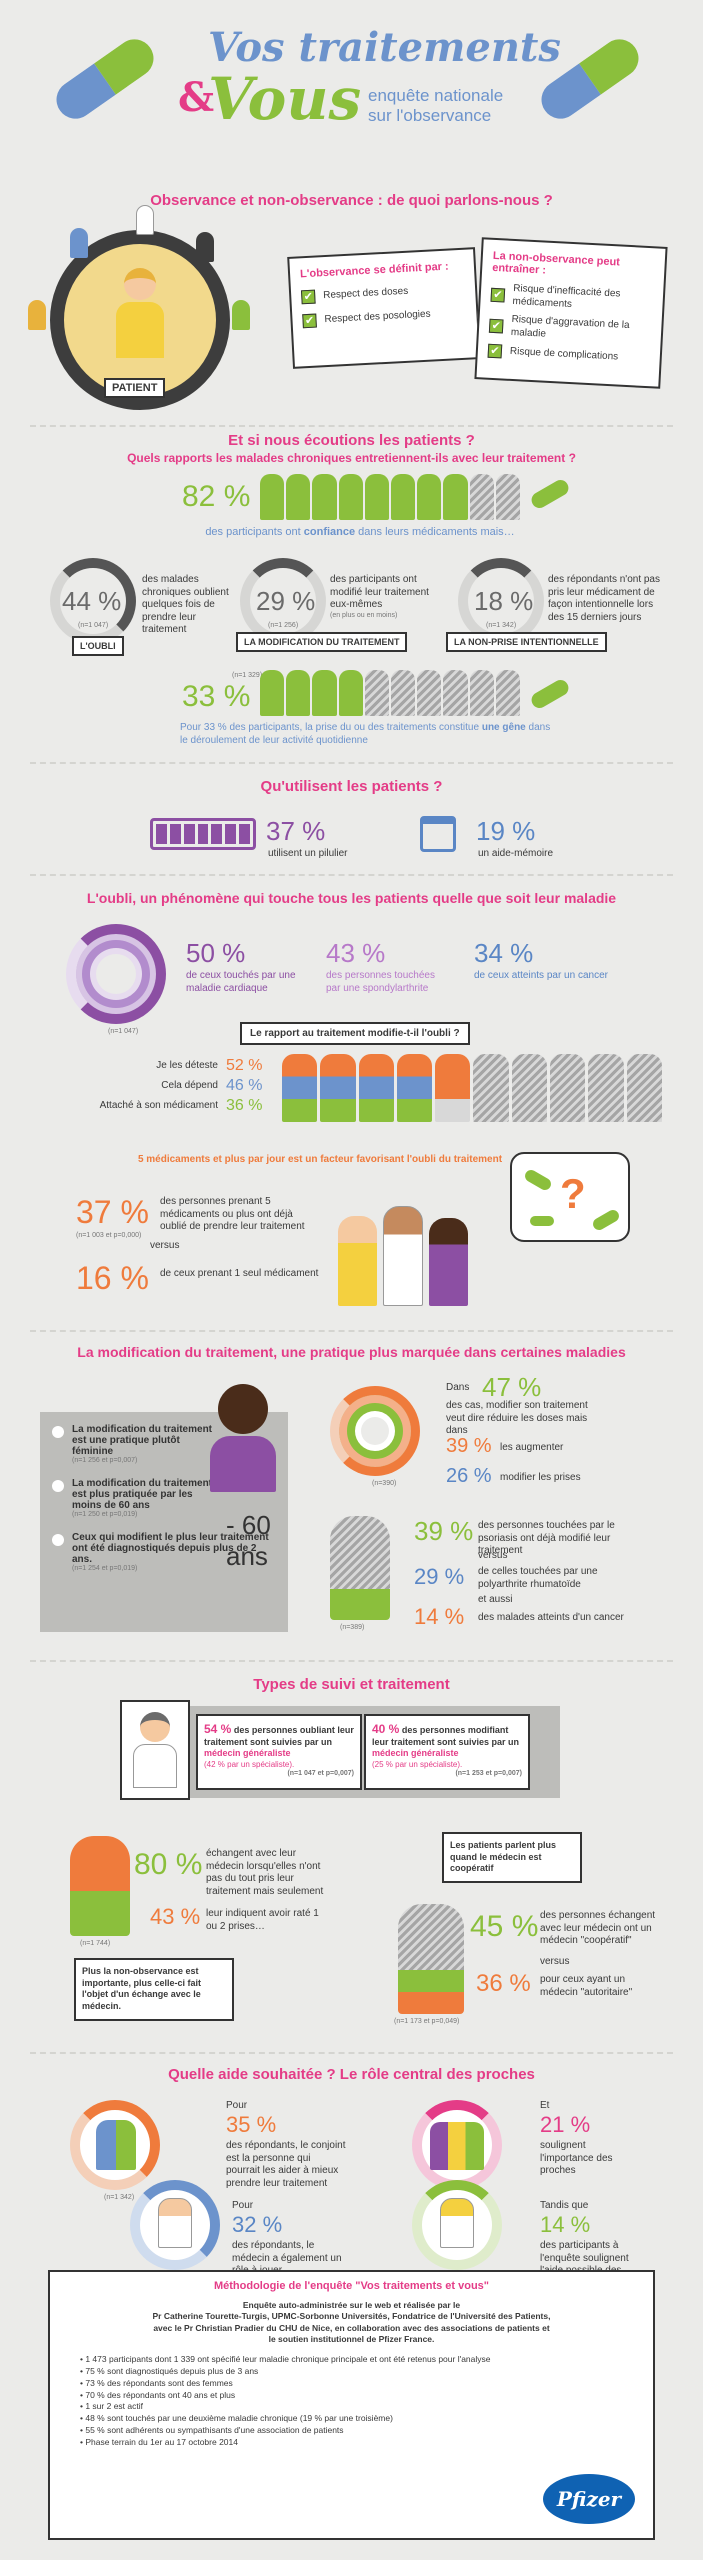 The image size is (703, 2560). Describe the element at coordinates (283, 625) in the screenshot. I see `modif-n: (n=1 256)` at that location.